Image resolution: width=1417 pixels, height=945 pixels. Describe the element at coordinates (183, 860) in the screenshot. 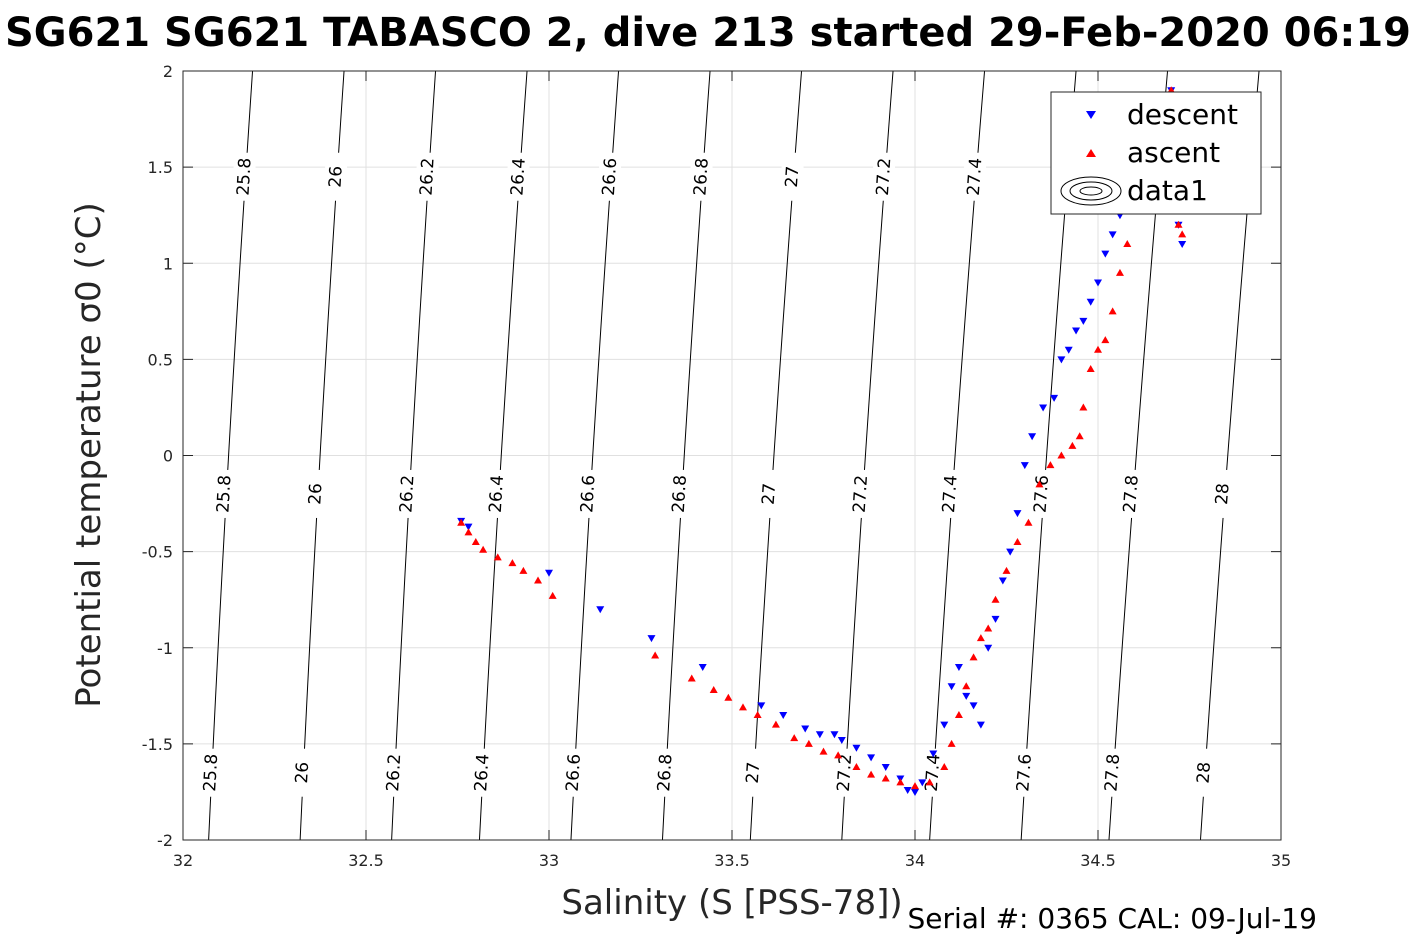

I see `x-tick-label: 32` at that location.